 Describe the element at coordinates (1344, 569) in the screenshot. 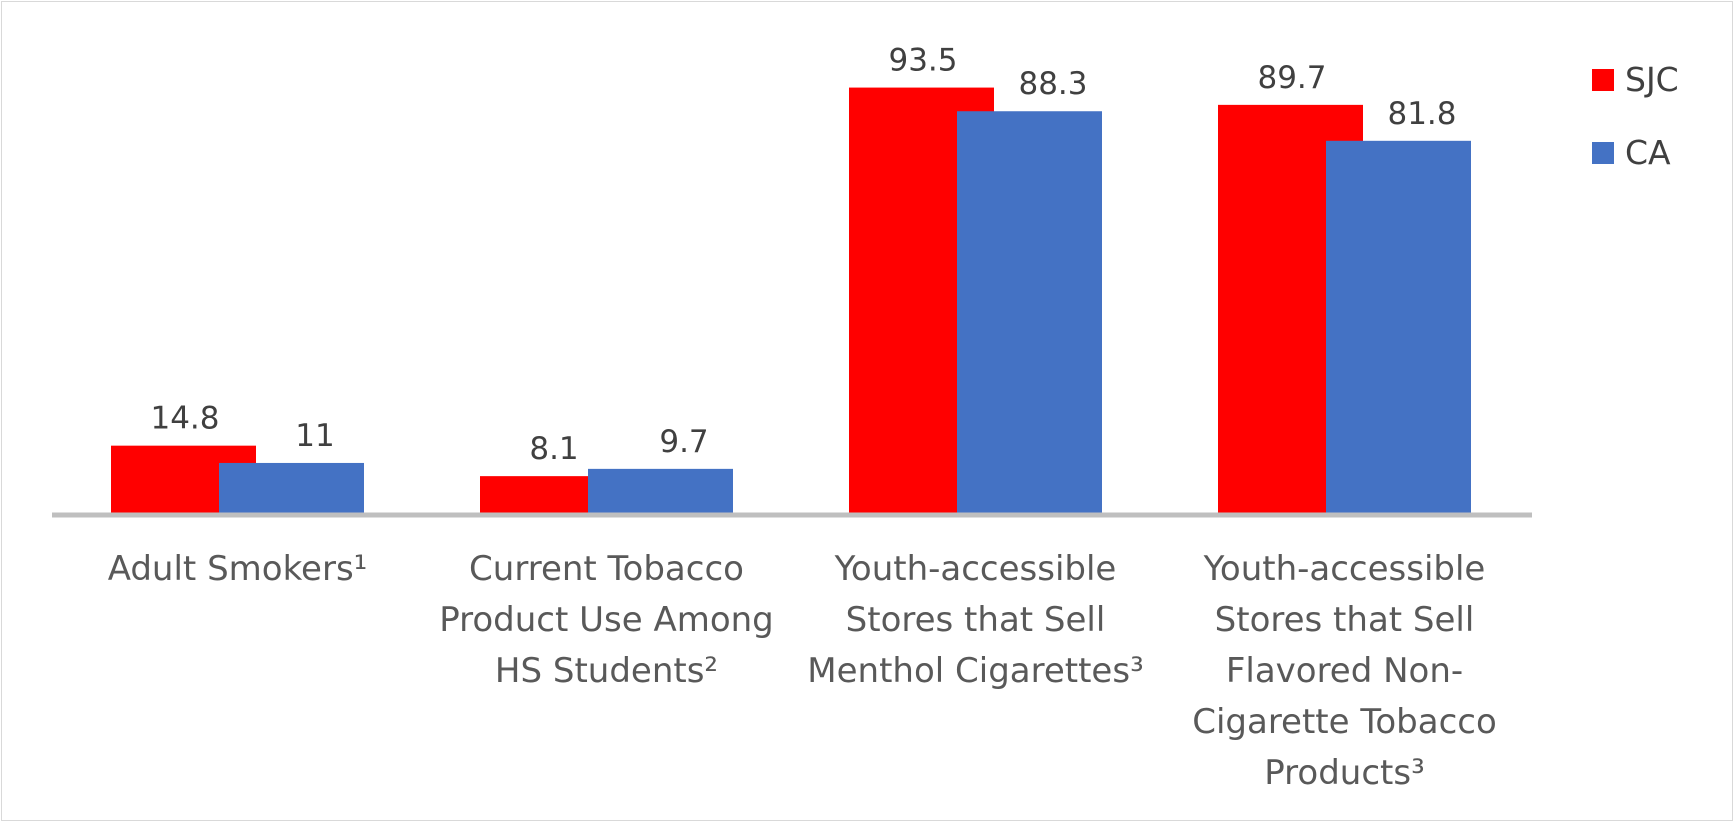

I see `category-label-3-line-0: Youth-accessible` at that location.